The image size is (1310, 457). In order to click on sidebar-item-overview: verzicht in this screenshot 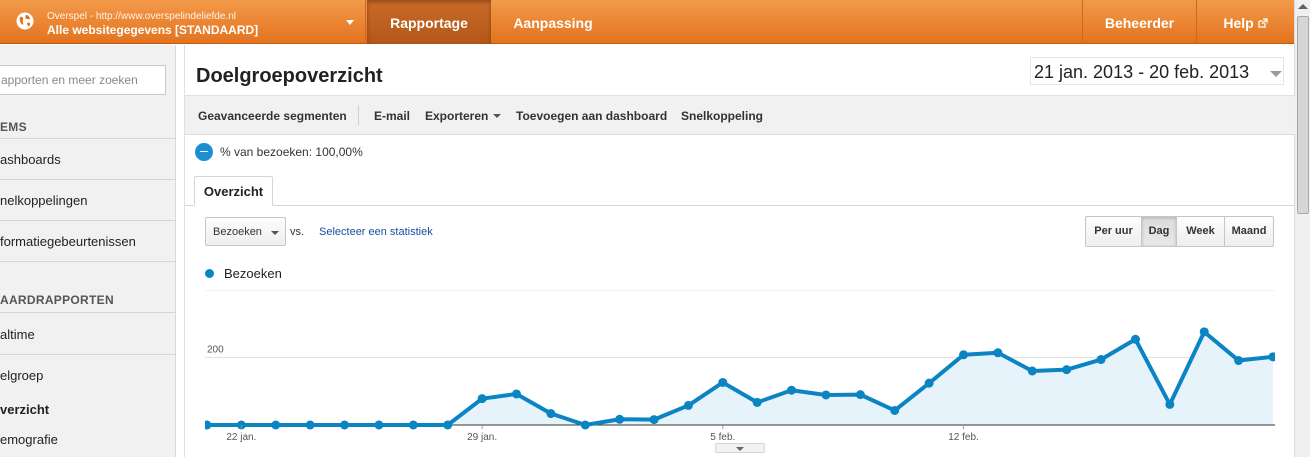, I will do `click(25, 409)`.